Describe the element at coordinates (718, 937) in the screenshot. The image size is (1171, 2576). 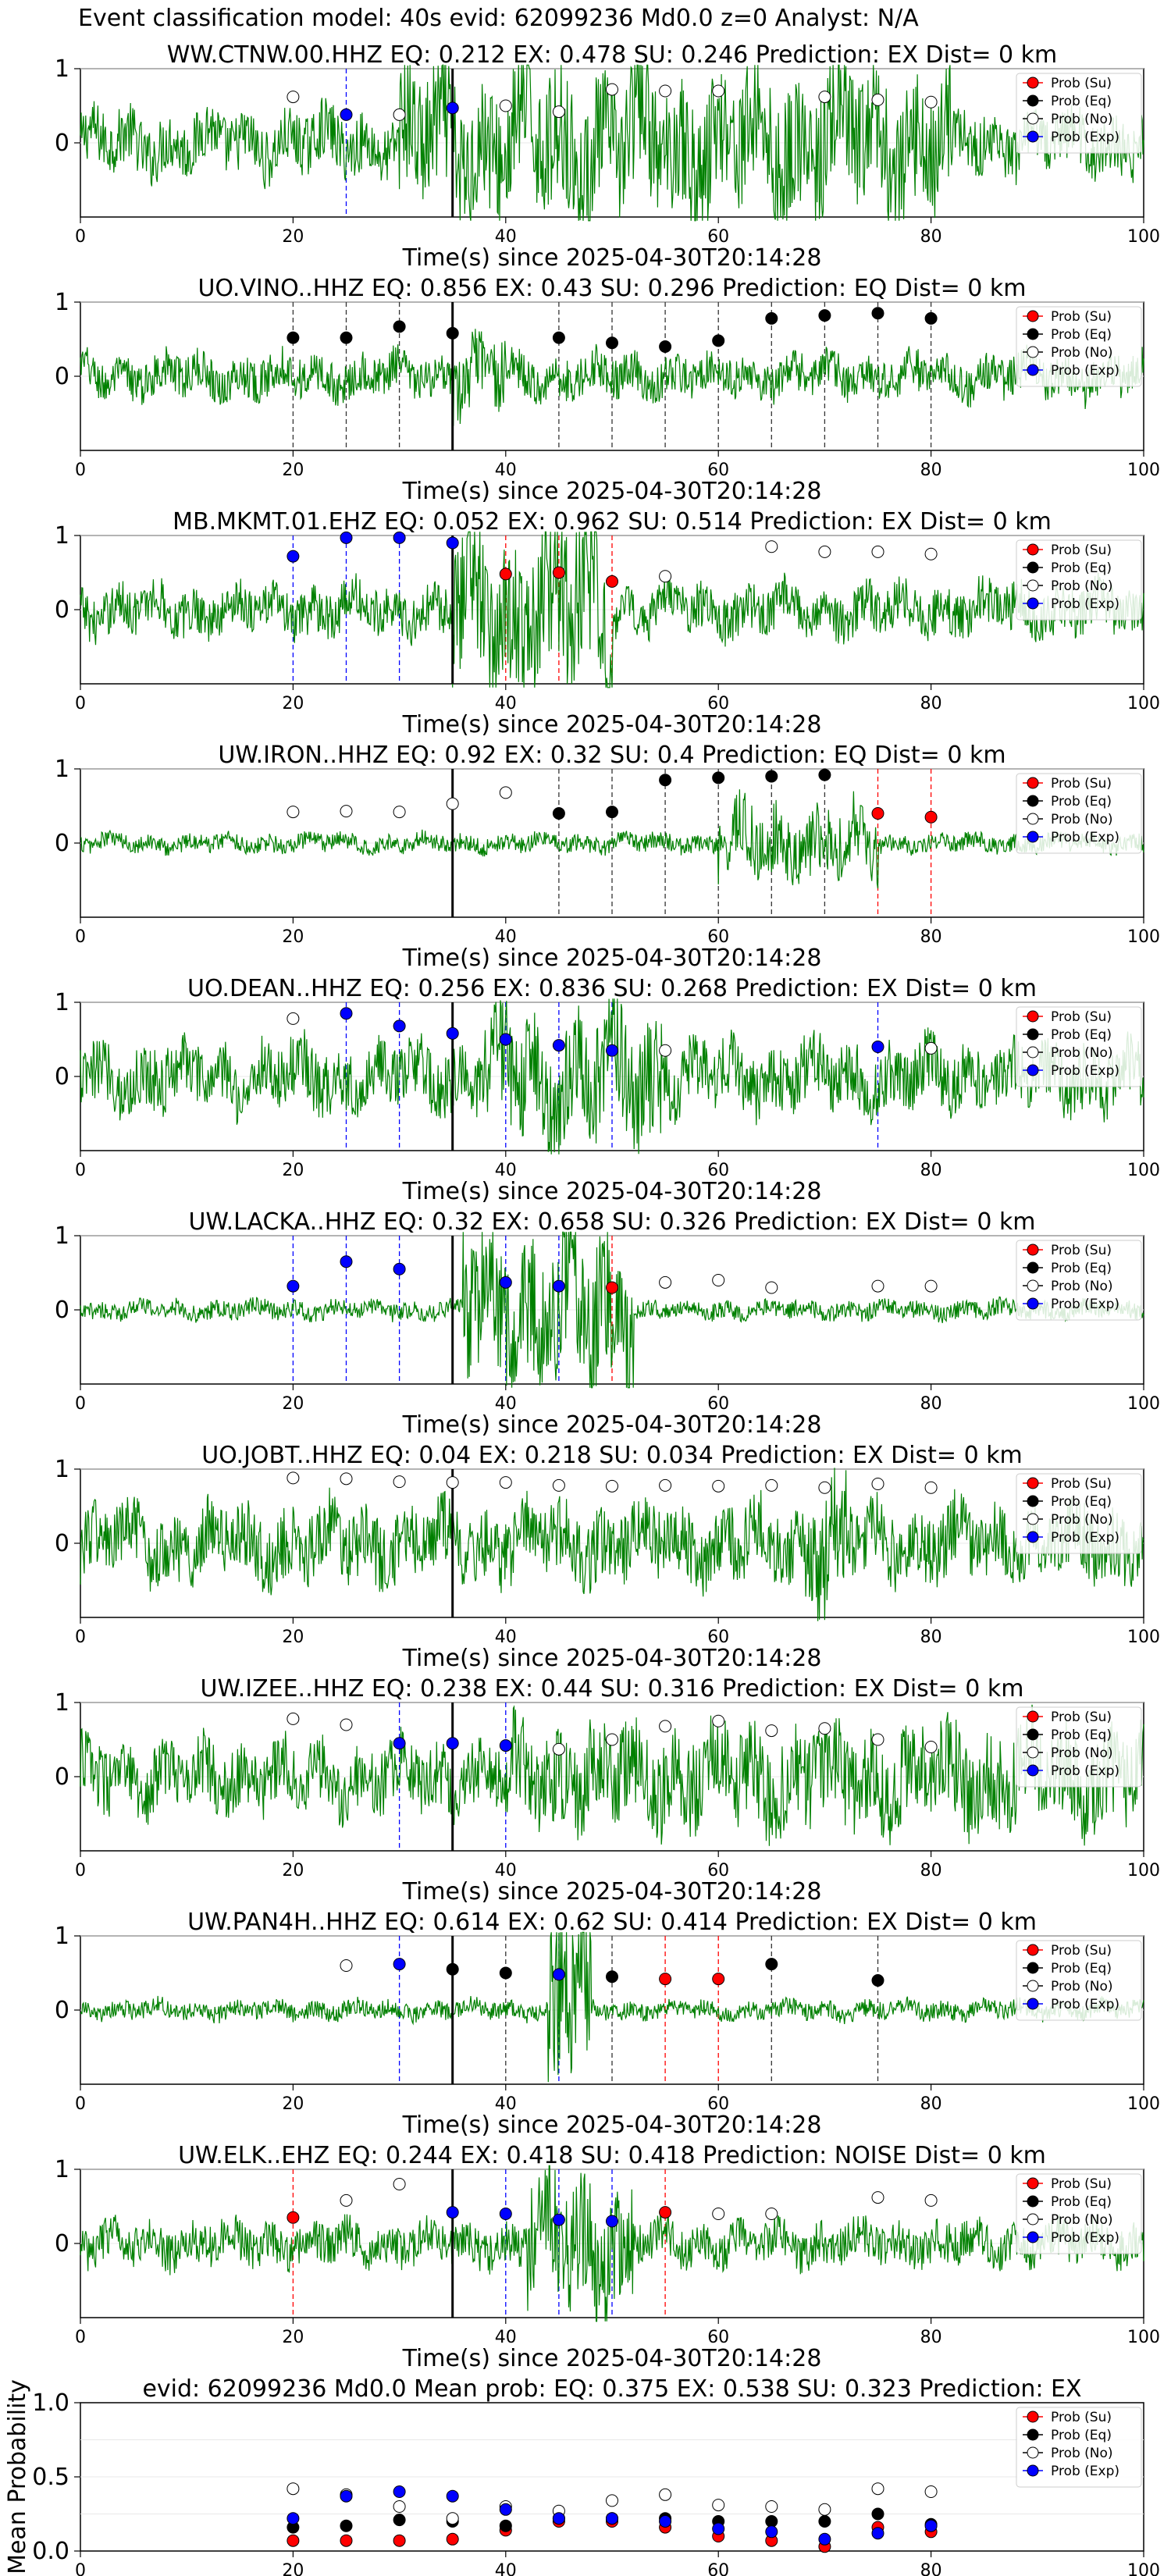
I see `panel-3-xtick-label-3: 60` at that location.